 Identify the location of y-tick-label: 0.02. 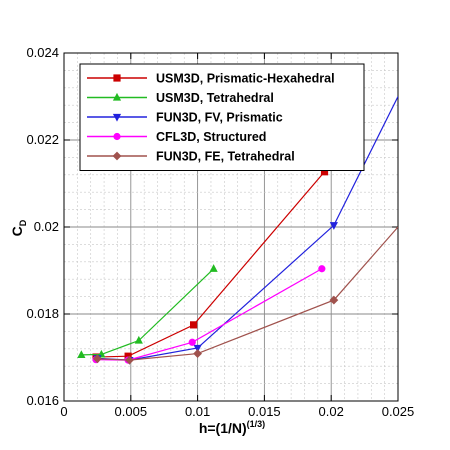
(46, 226).